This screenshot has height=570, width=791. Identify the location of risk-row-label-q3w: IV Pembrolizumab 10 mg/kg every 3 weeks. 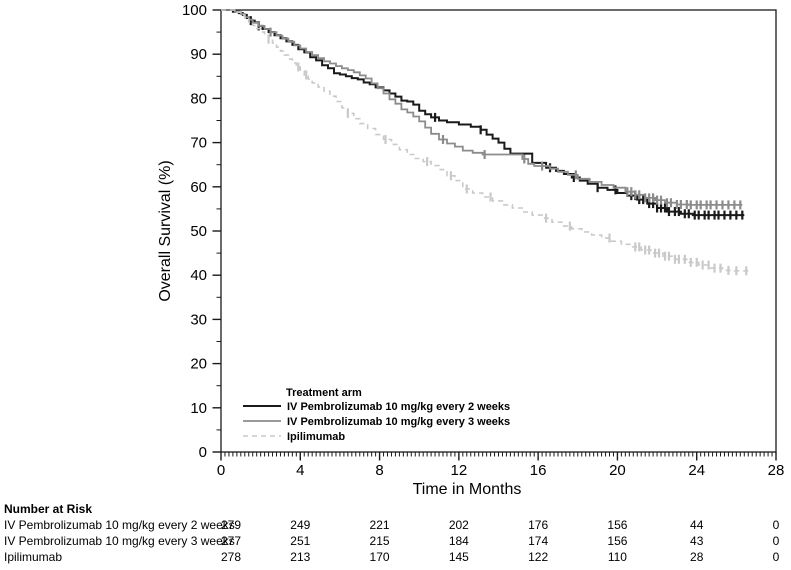
(119, 541).